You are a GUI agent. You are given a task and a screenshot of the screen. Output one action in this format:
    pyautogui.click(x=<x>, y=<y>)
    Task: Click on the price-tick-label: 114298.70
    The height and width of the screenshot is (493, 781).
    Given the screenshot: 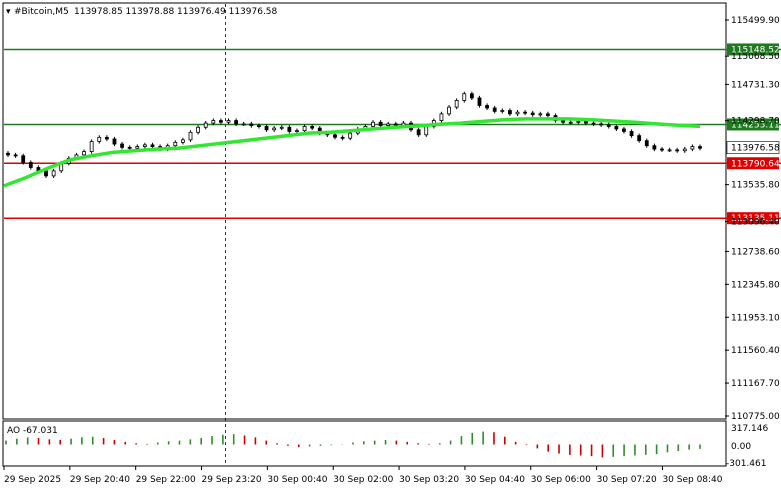 What is the action you would take?
    pyautogui.click(x=755, y=122)
    